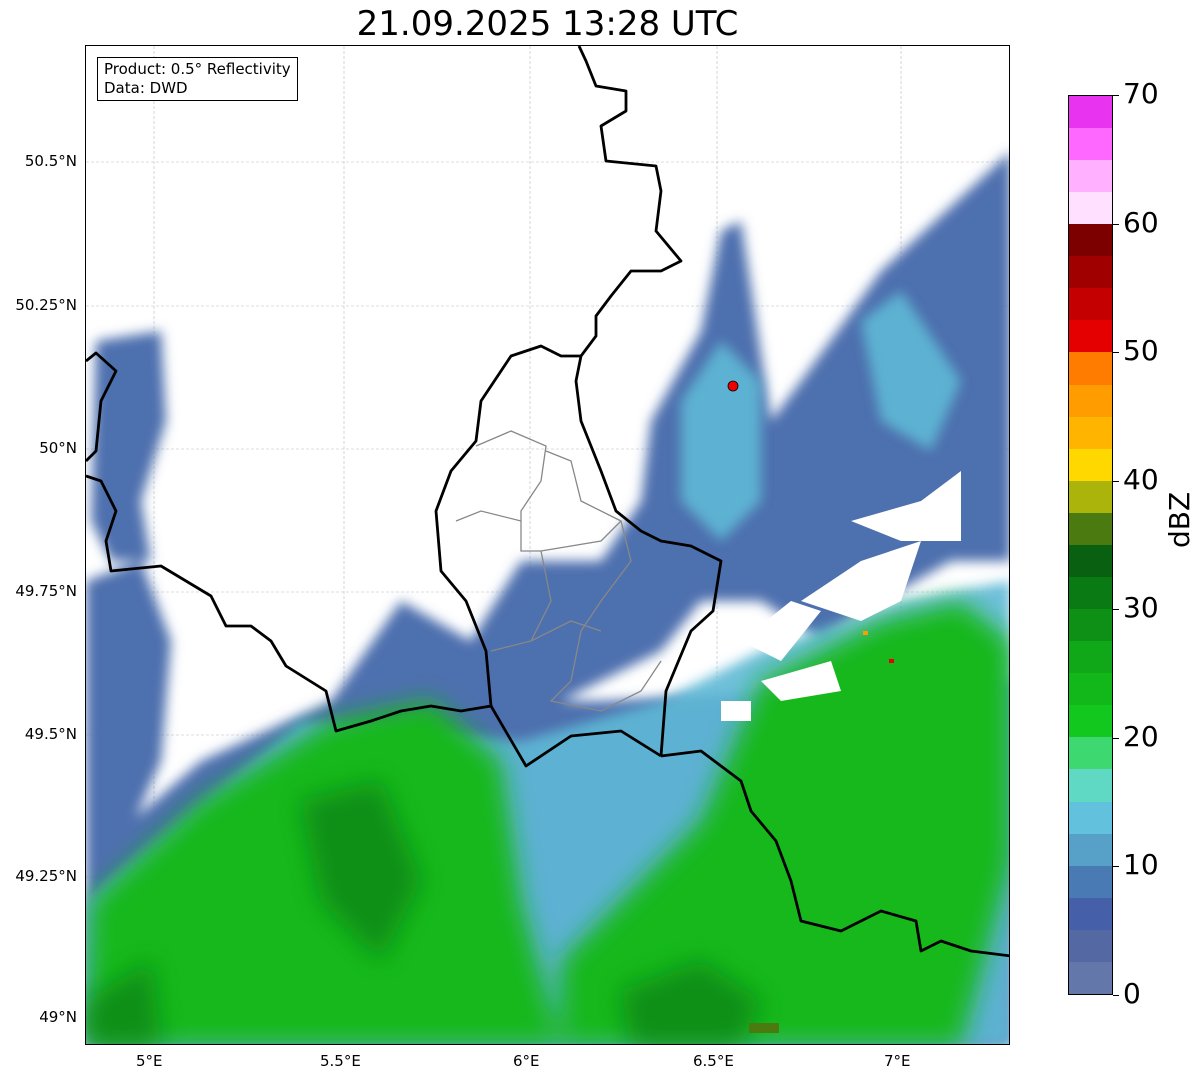  I want to click on lon-tick: 6.5°E, so click(713, 1061).